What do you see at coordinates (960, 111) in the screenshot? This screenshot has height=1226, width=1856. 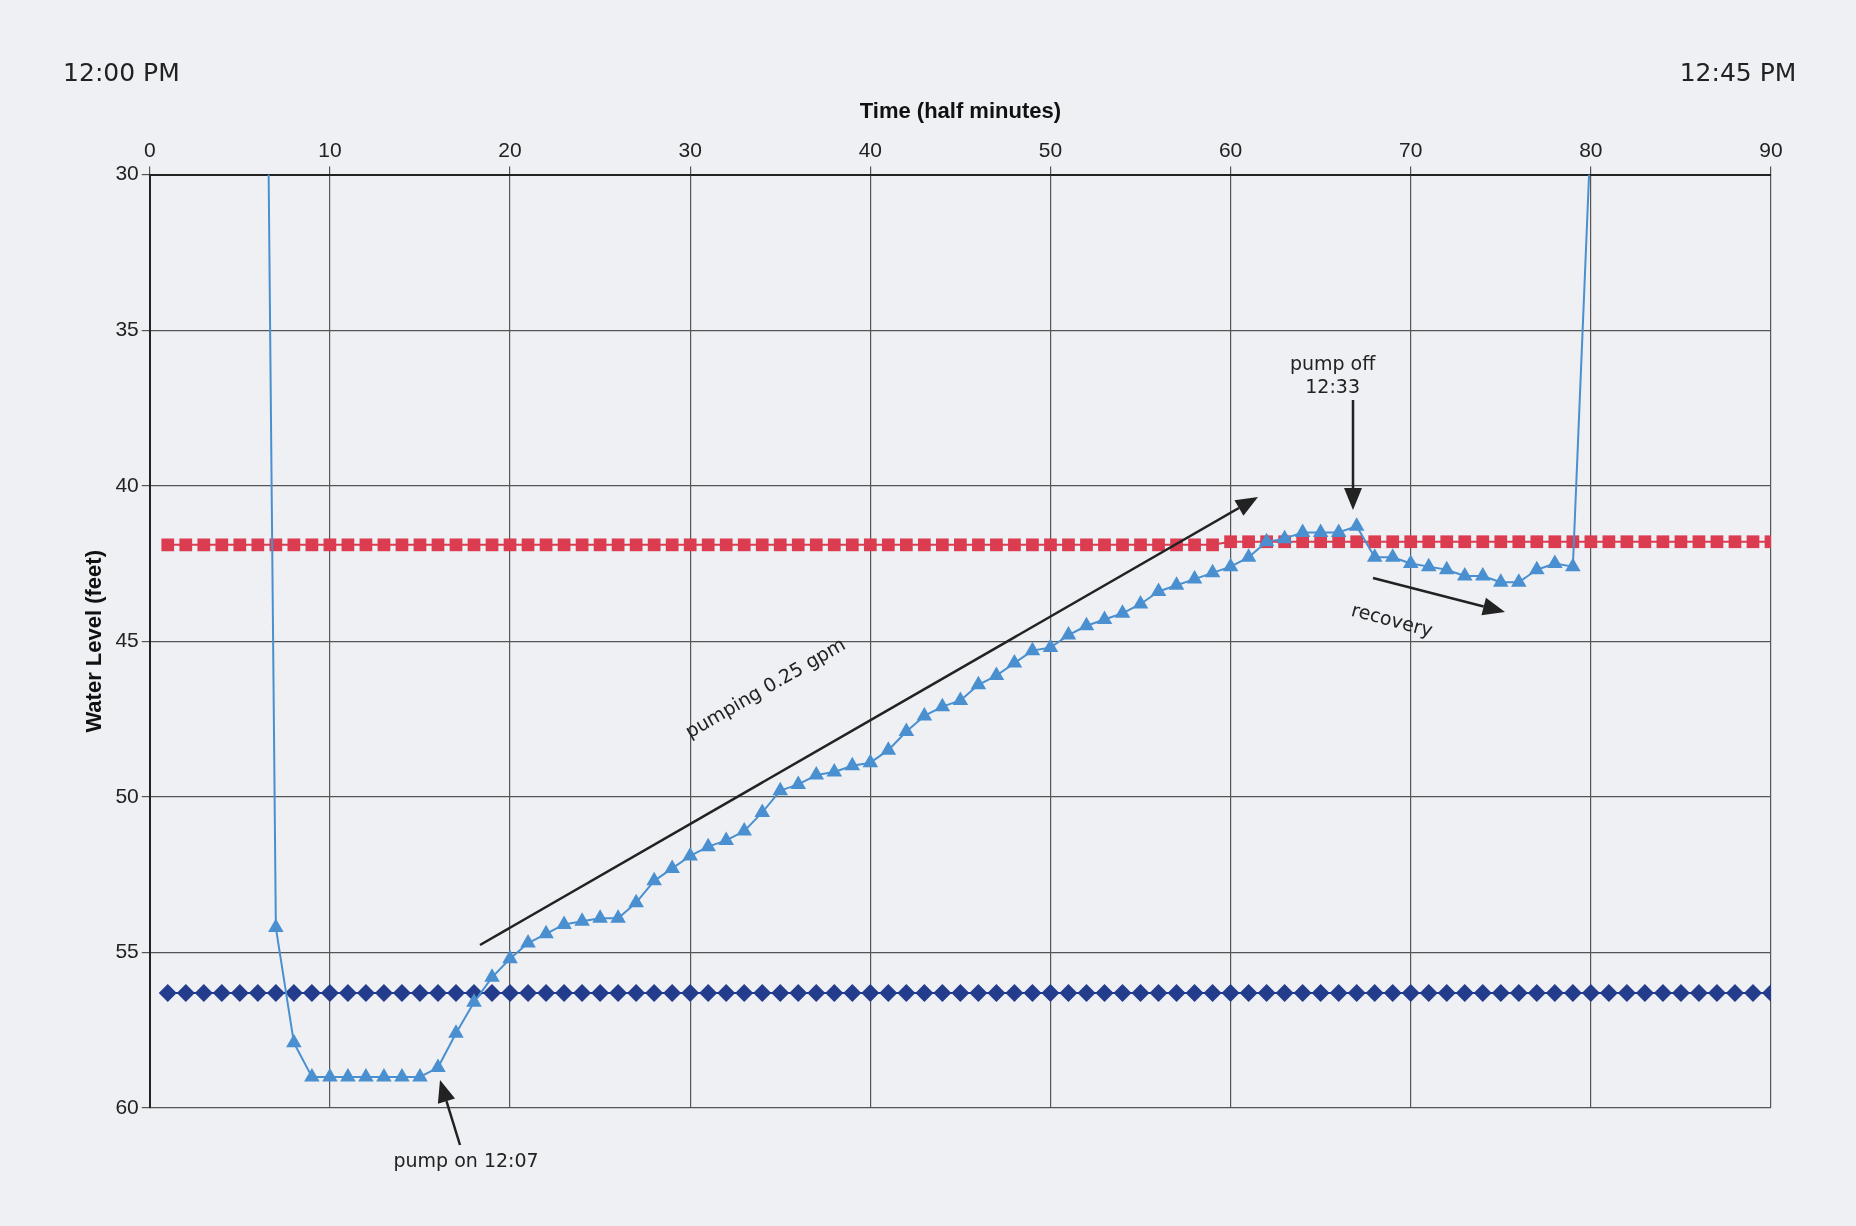 I see `x-axis-title: Time (half minutes)` at bounding box center [960, 111].